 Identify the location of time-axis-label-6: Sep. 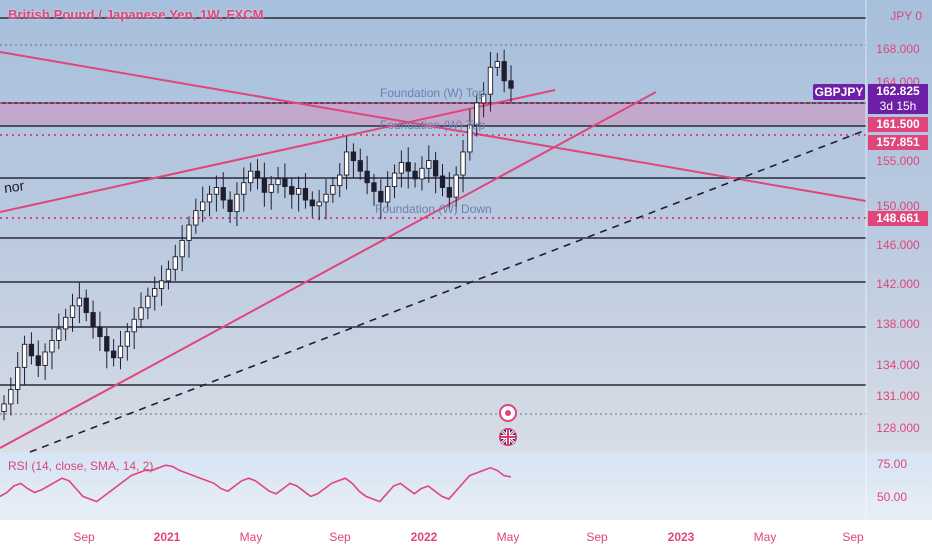
(597, 537).